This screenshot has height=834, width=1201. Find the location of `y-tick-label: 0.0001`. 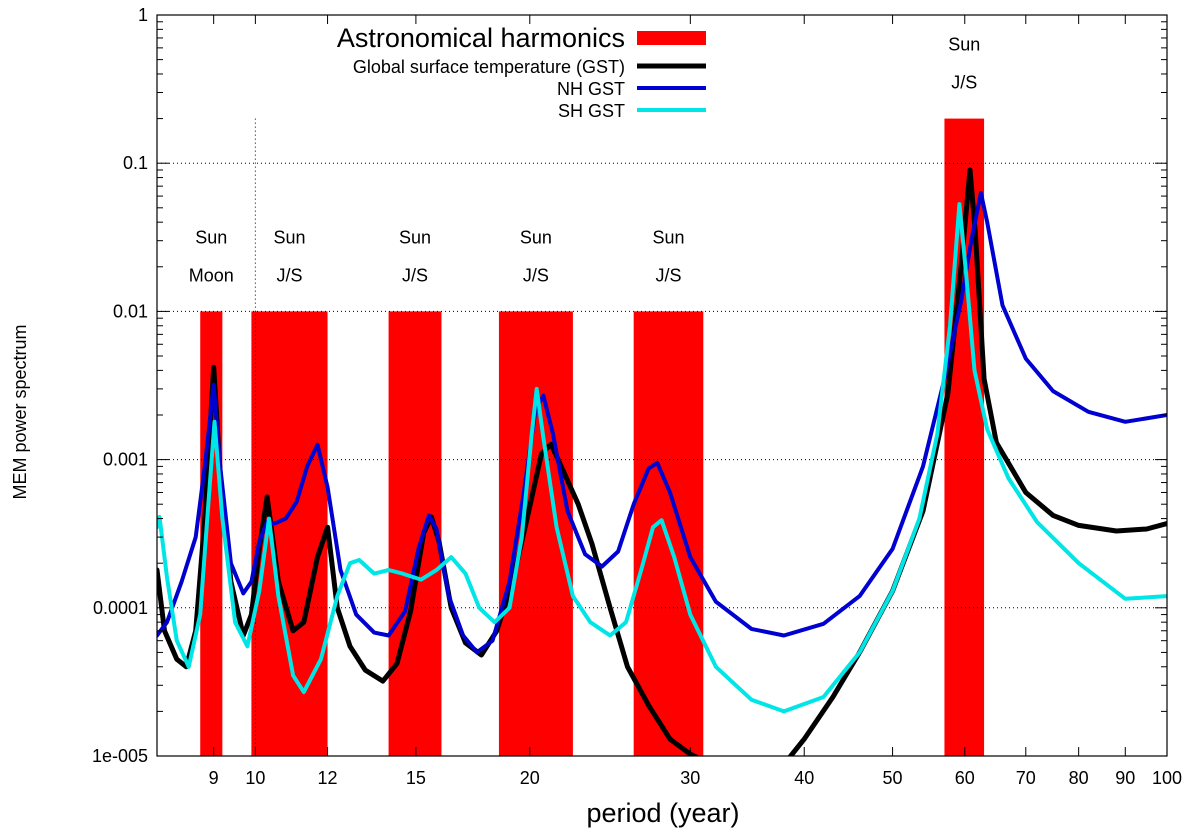

y-tick-label: 0.0001 is located at coordinates (120, 608).